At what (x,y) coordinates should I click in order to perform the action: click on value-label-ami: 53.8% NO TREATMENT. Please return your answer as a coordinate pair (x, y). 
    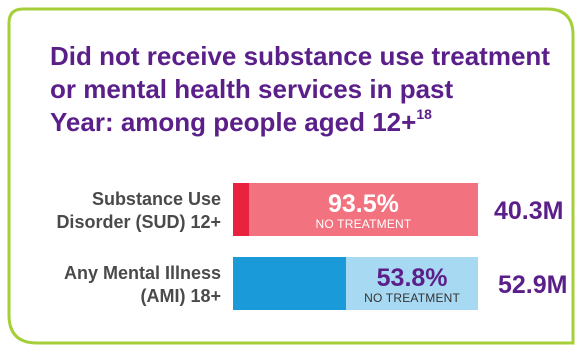
    Looking at the image, I should click on (412, 284).